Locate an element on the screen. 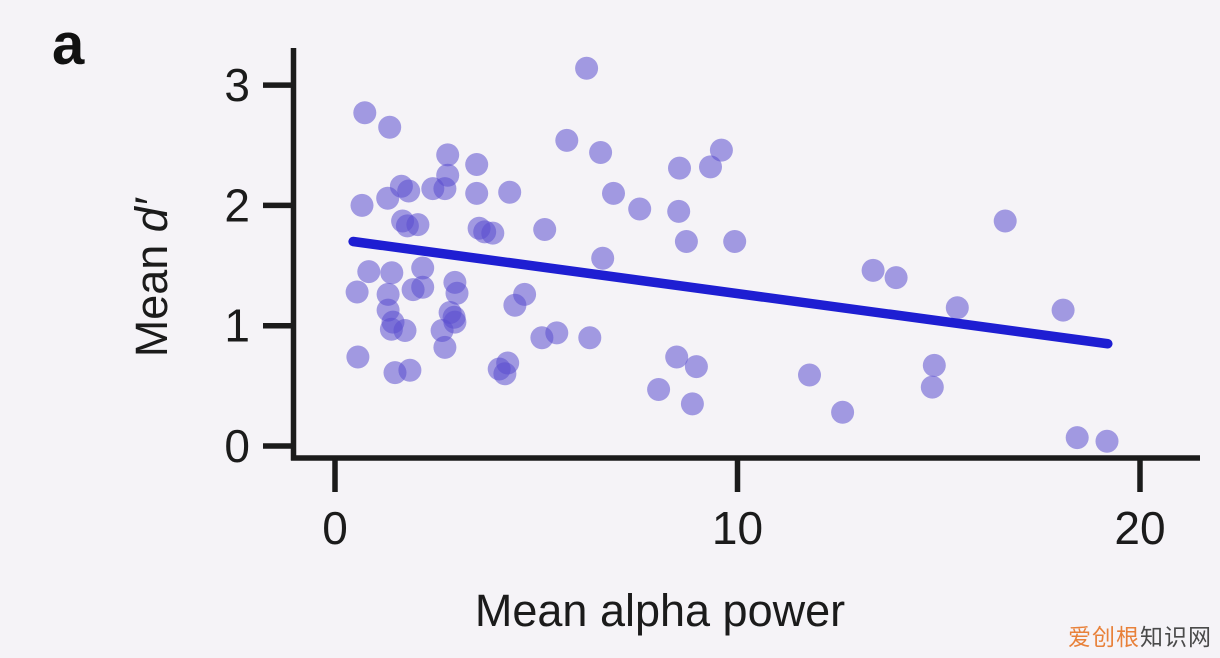 The width and height of the screenshot is (1220, 658). y-tick-label: 3 is located at coordinates (237, 85).